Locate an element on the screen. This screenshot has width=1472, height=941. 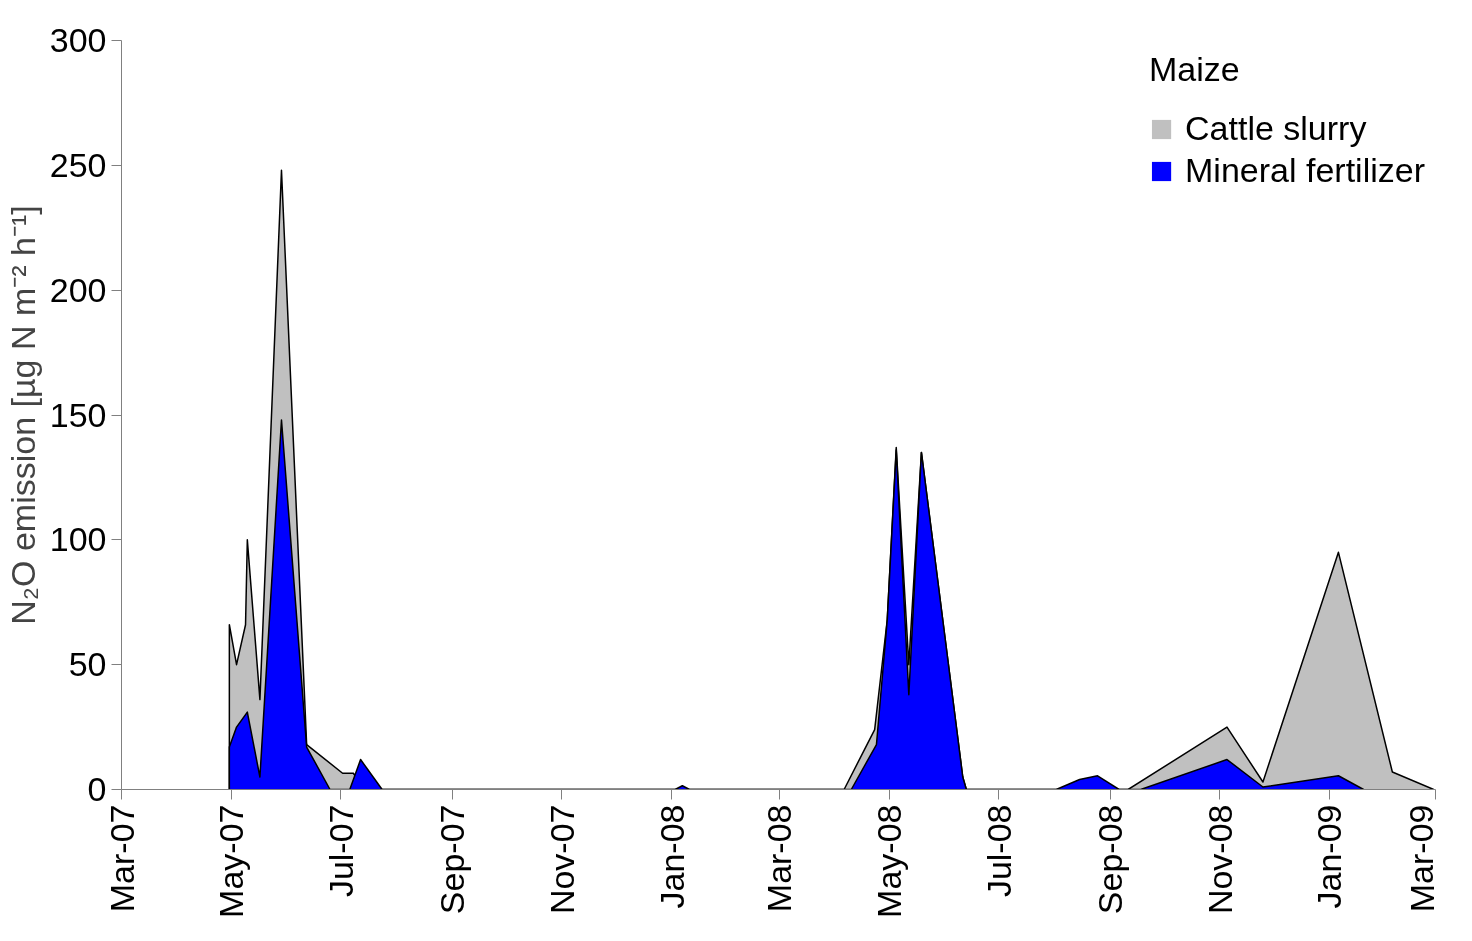
x-tick-label: Jul-08 is located at coordinates (998, 851).